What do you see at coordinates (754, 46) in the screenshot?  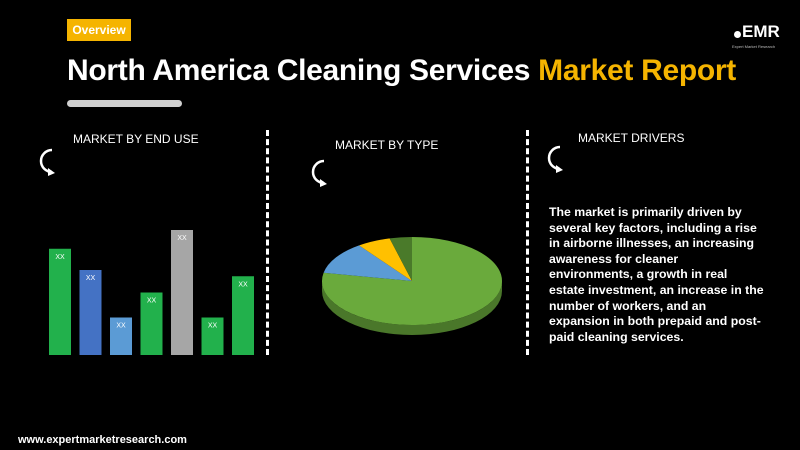 I see `logo-tagline: Expert Market Research` at bounding box center [754, 46].